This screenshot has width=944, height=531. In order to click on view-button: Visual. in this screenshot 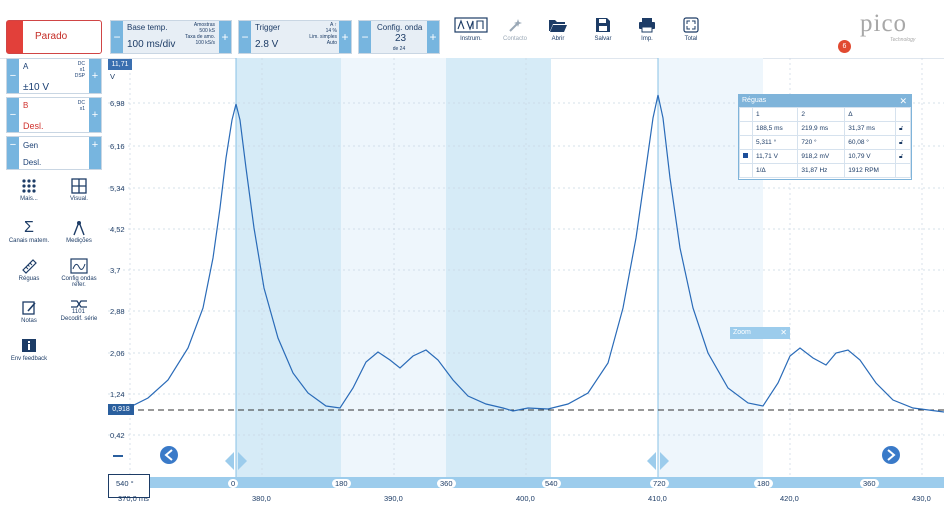, I will do `click(79, 190)`.